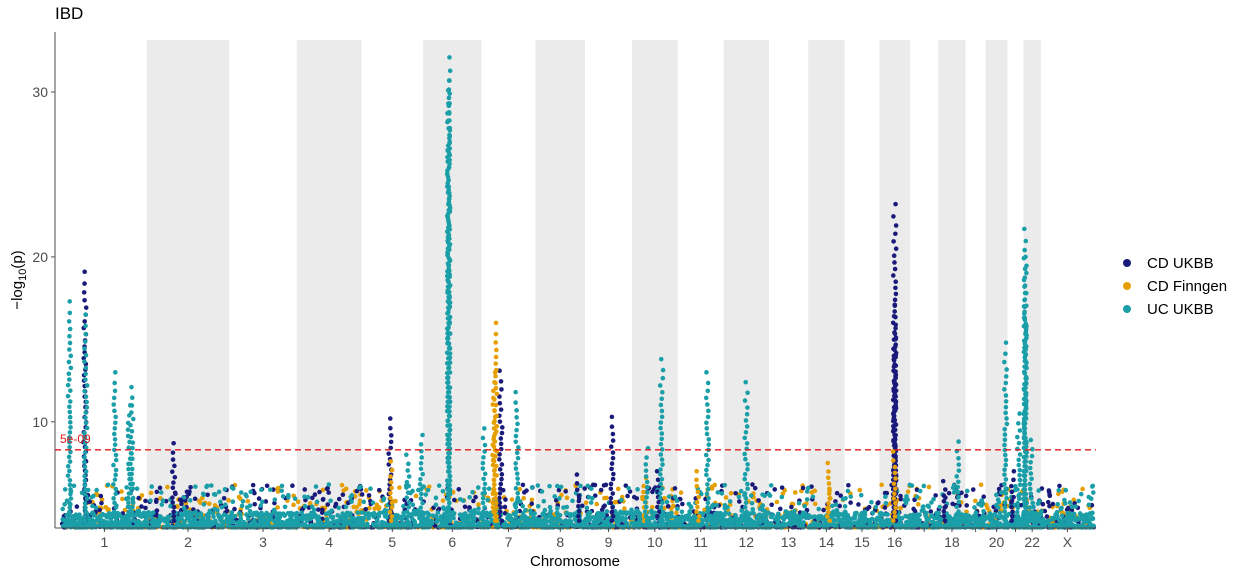  I want to click on chromosome-band, so click(996, 282).